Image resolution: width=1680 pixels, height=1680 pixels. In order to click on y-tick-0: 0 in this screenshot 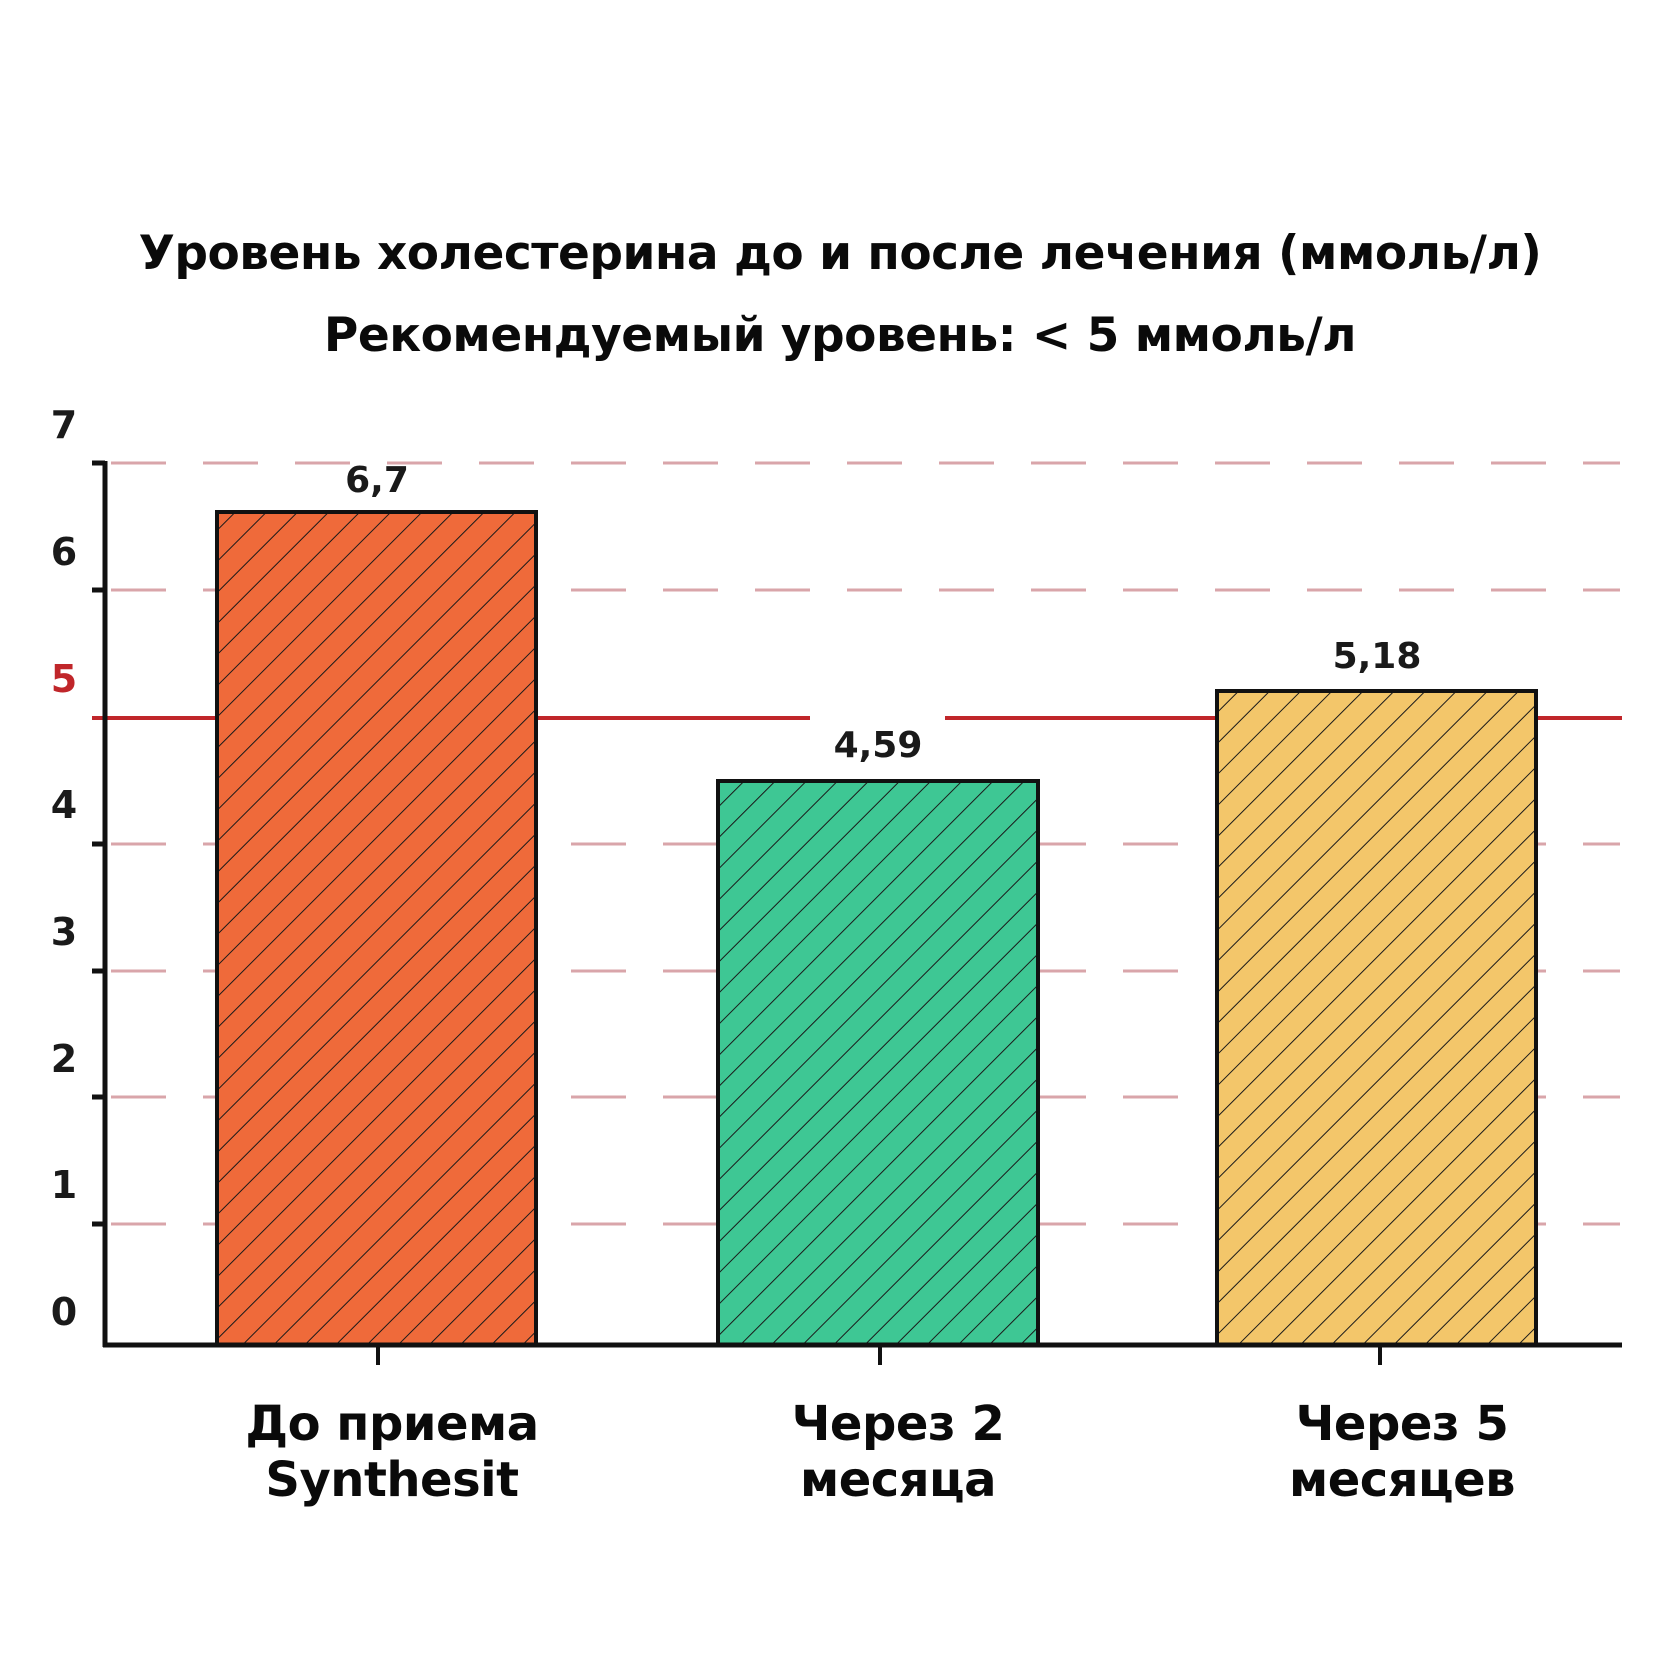, I will do `click(64, 1312)`.